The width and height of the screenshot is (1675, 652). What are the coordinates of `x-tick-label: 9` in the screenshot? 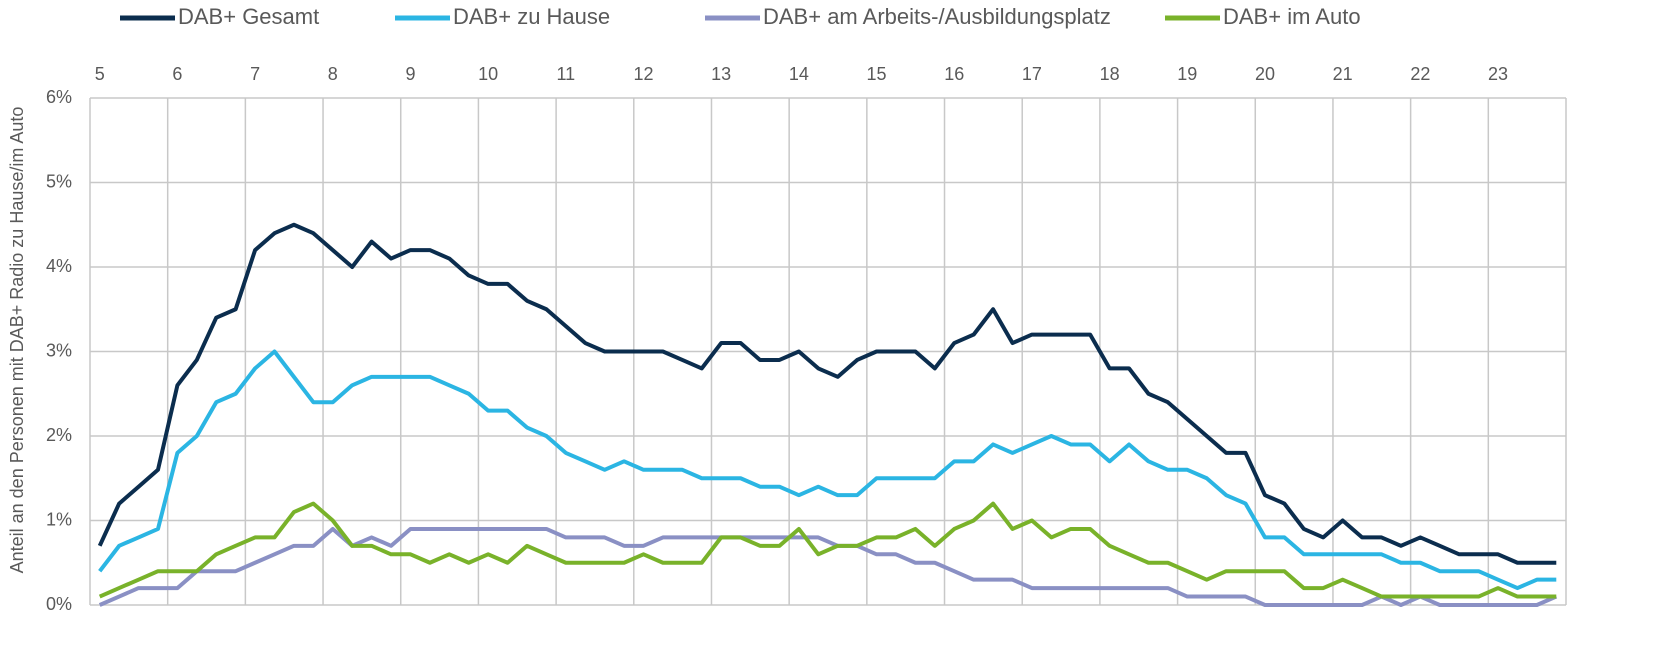 It's located at (410, 74).